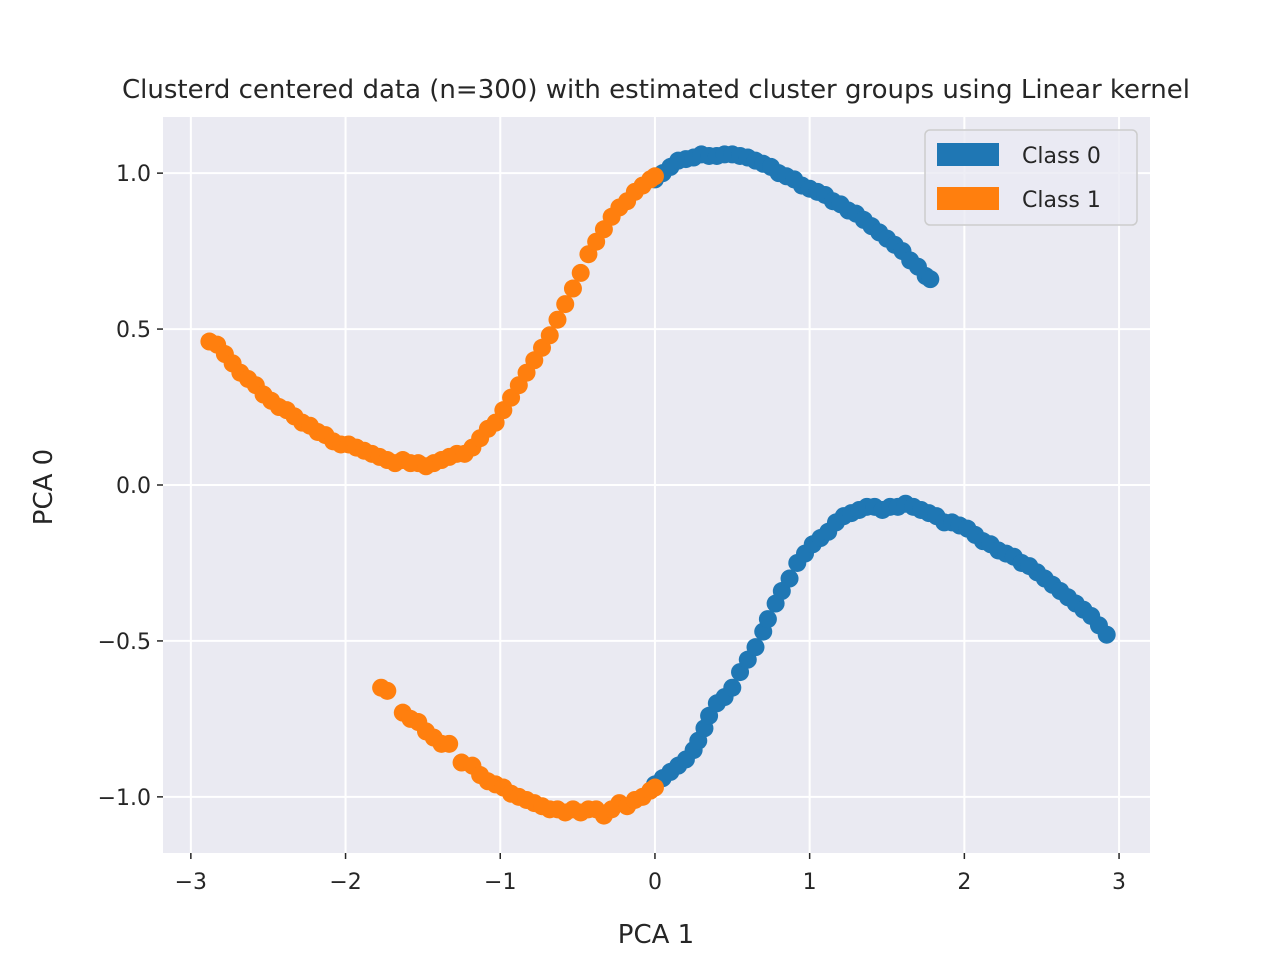 This screenshot has height=960, width=1280. Describe the element at coordinates (656, 935) in the screenshot. I see `x-axis-label: PCA 1` at that location.